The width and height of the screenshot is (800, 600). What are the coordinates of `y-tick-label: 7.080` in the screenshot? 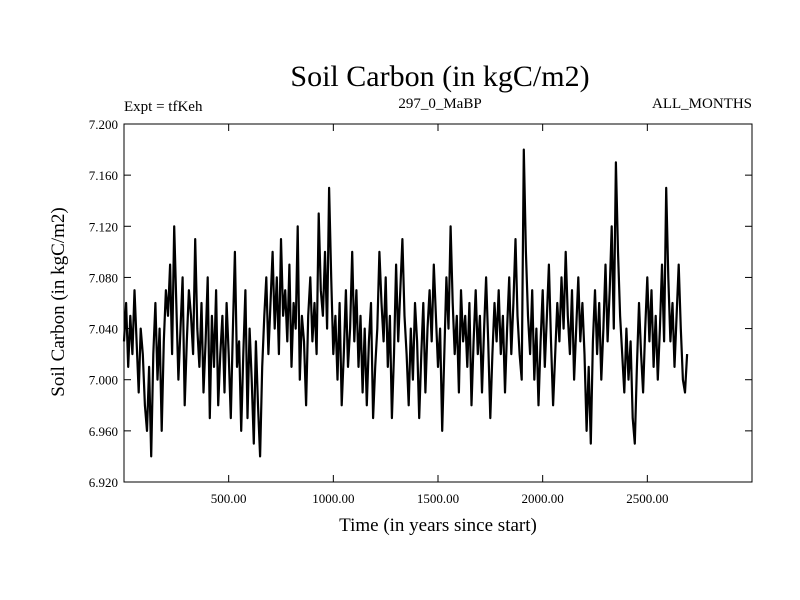 It's located at (103, 277).